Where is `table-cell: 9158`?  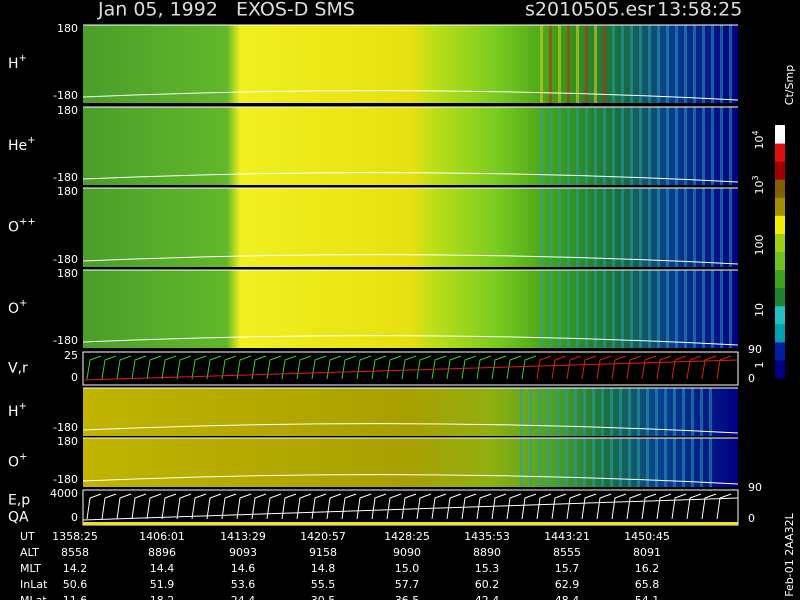 table-cell: 9158 is located at coordinates (323, 552).